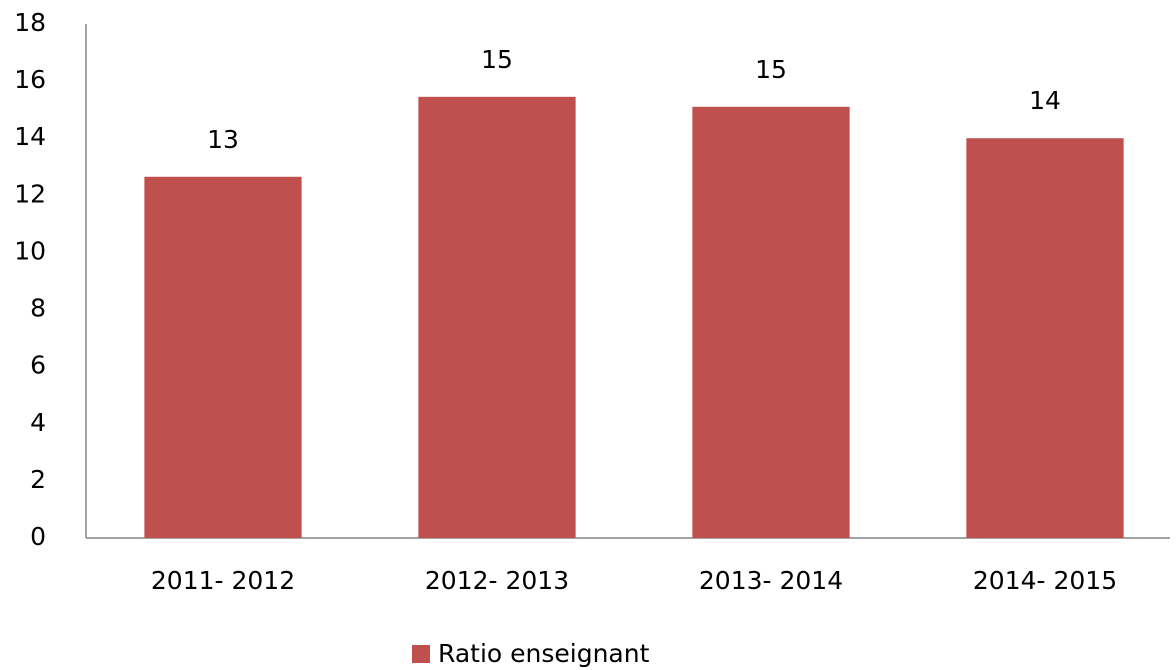 This screenshot has height=670, width=1176. I want to click on y-tick-label: 0, so click(38, 536).